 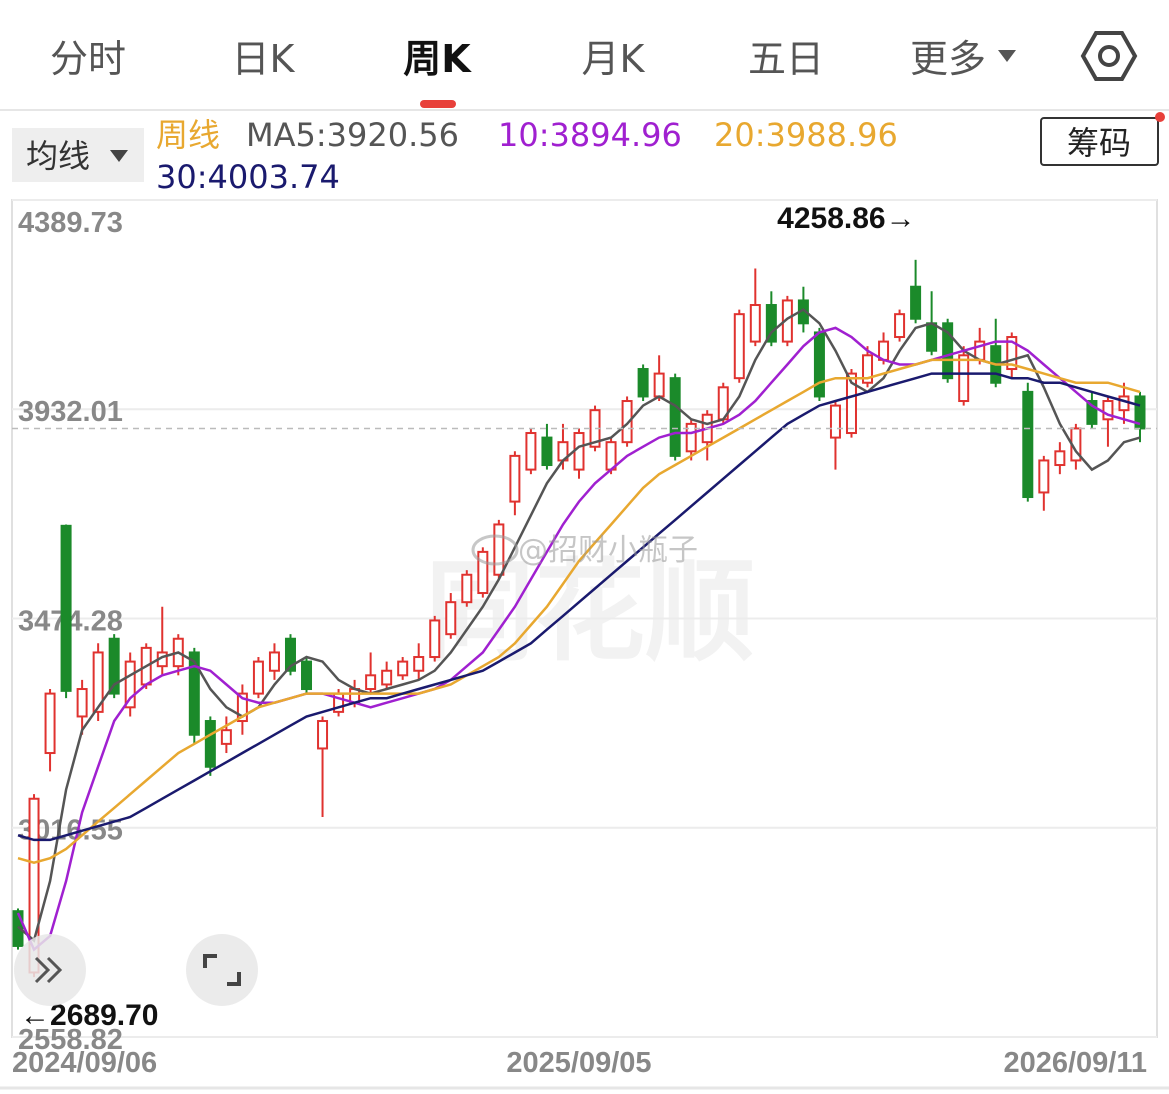 I want to click on legend-entry: 周线, so click(x=188, y=135).